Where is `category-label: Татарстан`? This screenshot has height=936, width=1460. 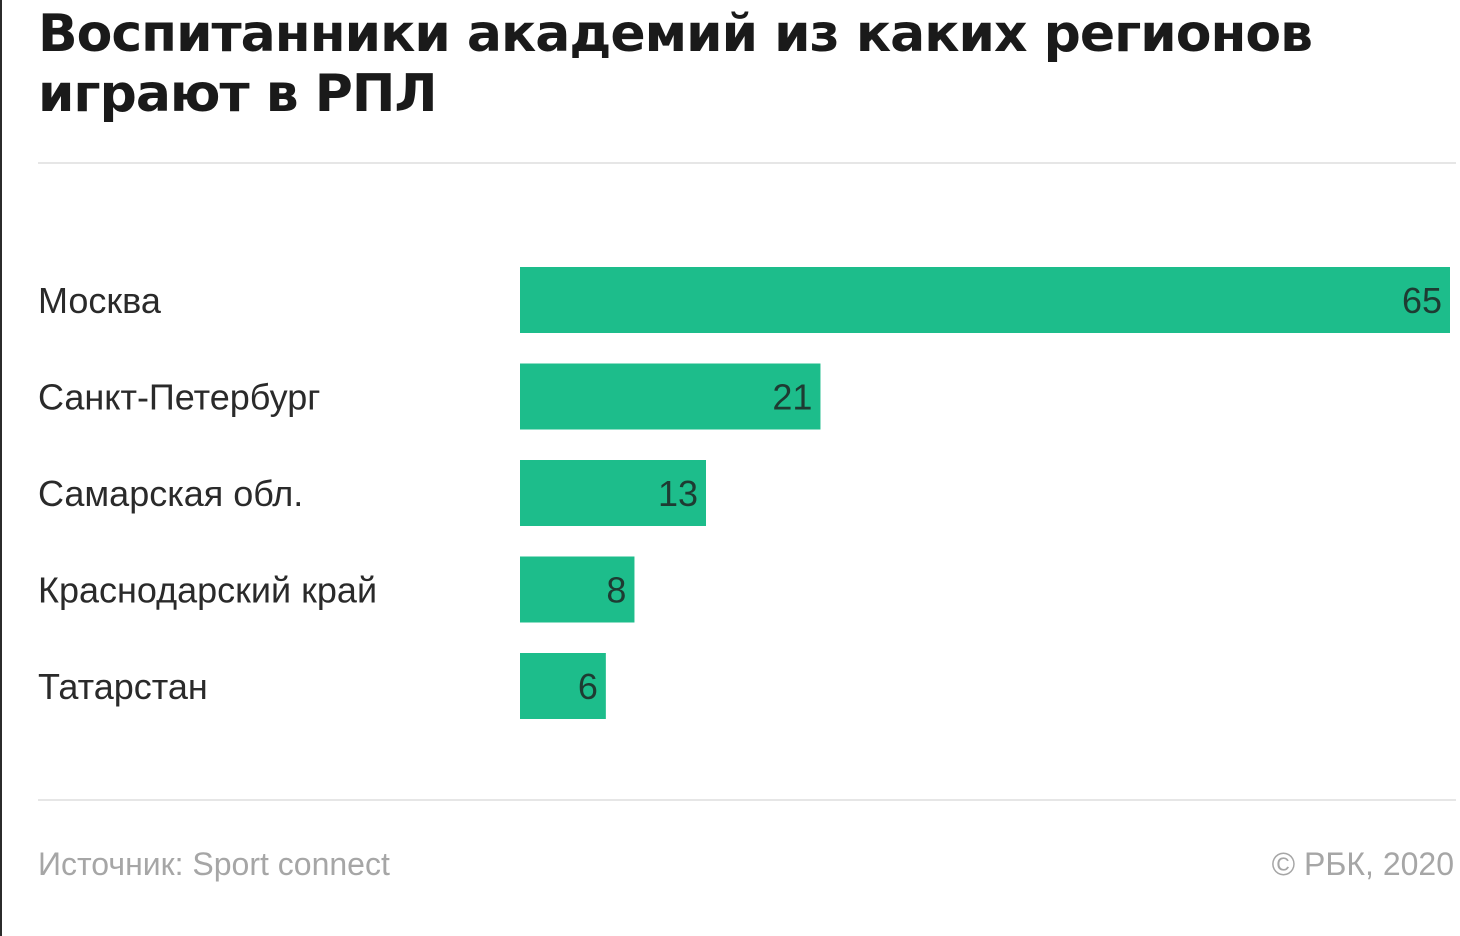
category-label: Татарстан is located at coordinates (123, 686).